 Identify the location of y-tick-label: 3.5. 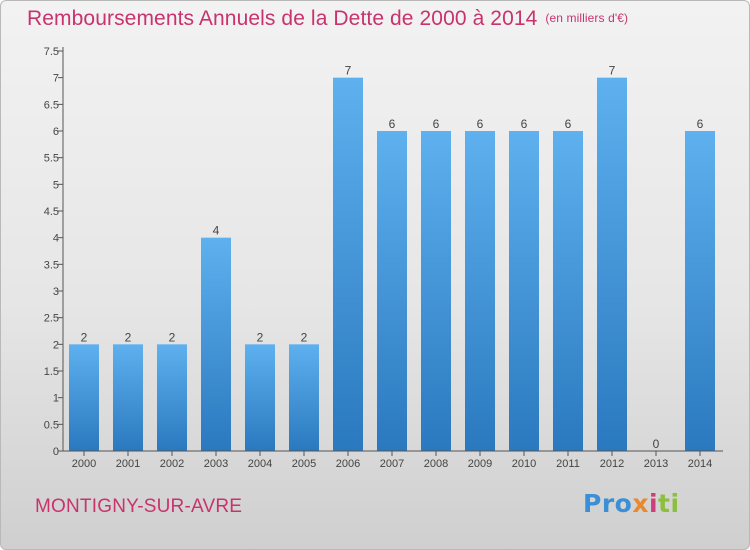
(51, 265).